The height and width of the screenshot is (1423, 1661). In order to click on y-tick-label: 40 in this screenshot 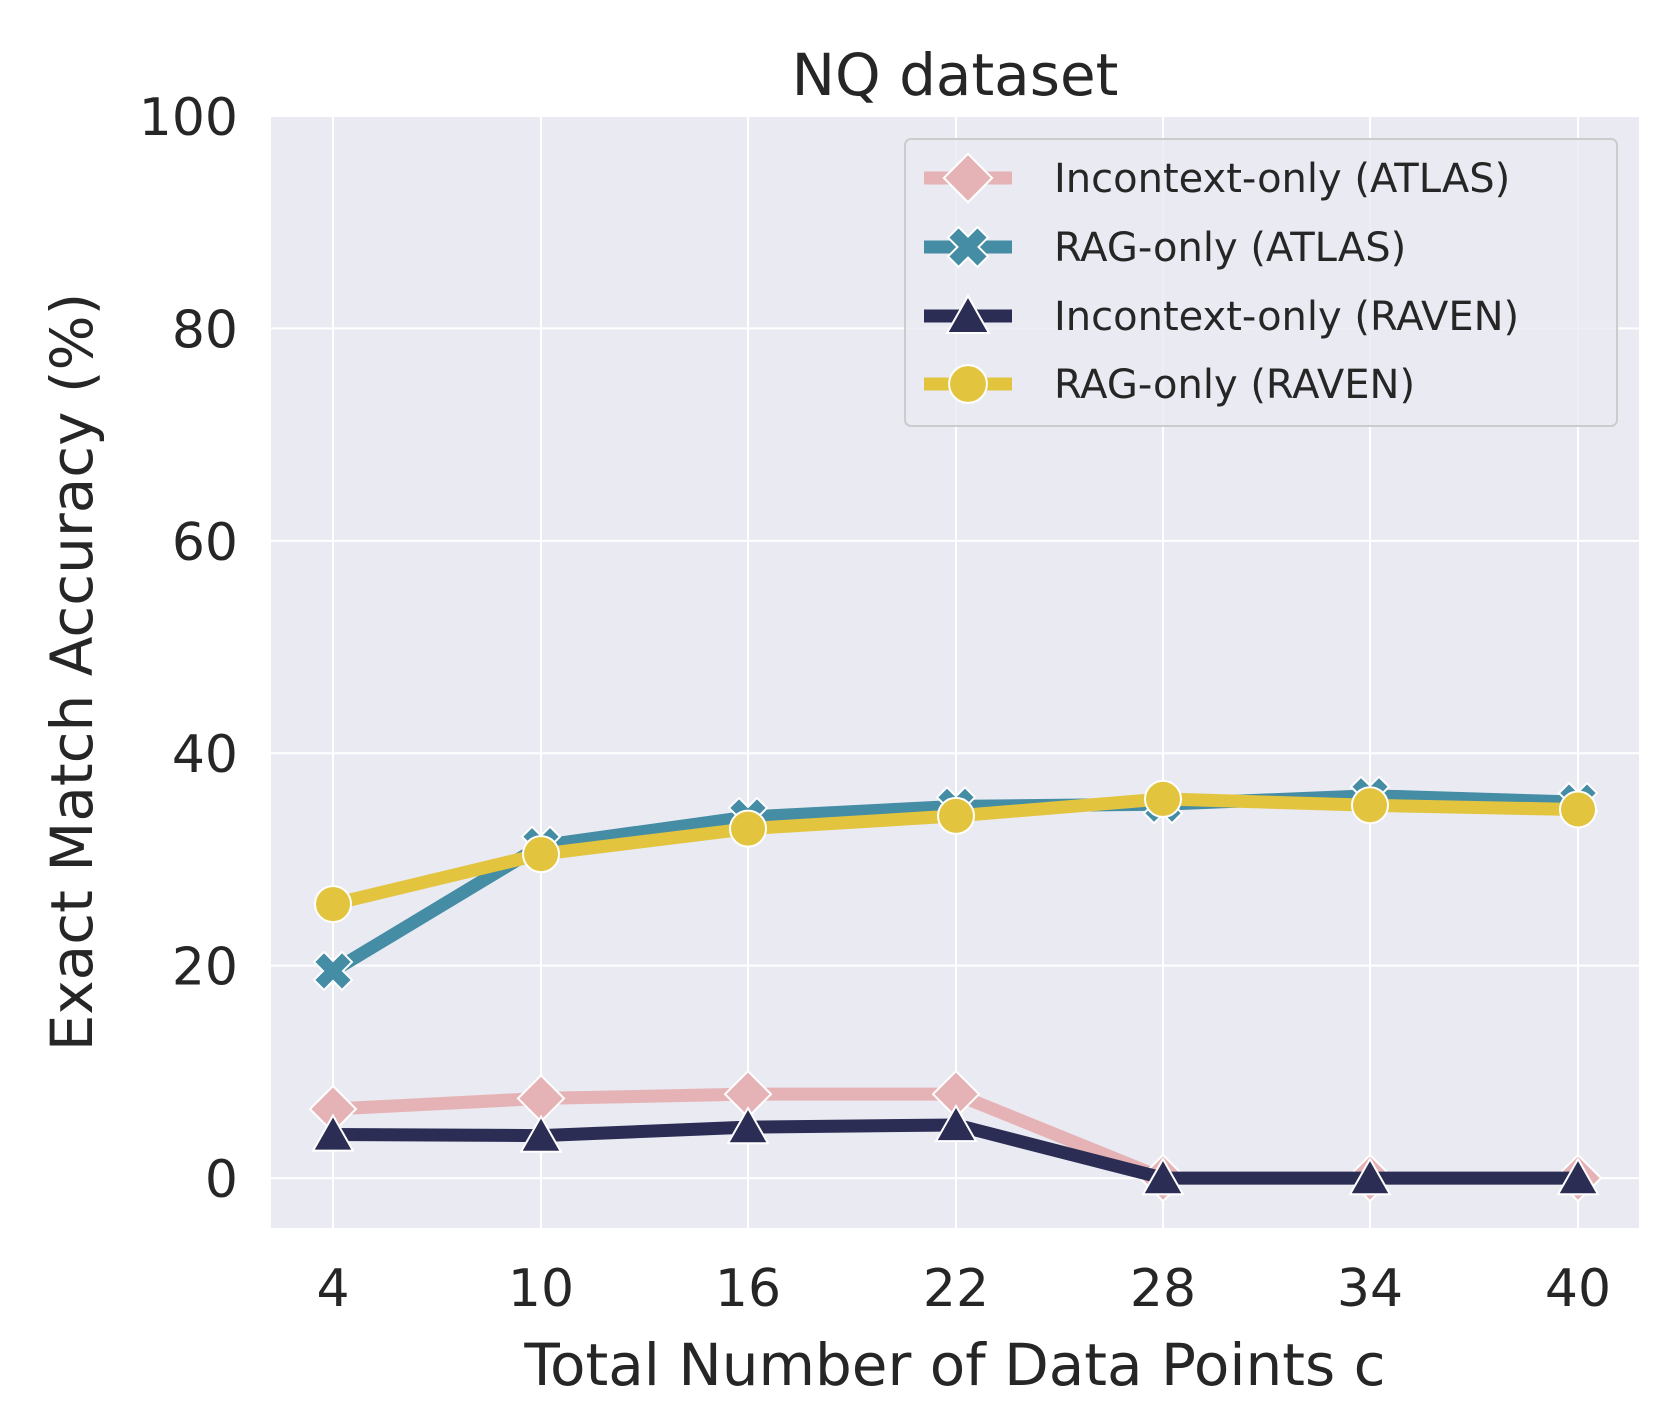, I will do `click(205, 755)`.